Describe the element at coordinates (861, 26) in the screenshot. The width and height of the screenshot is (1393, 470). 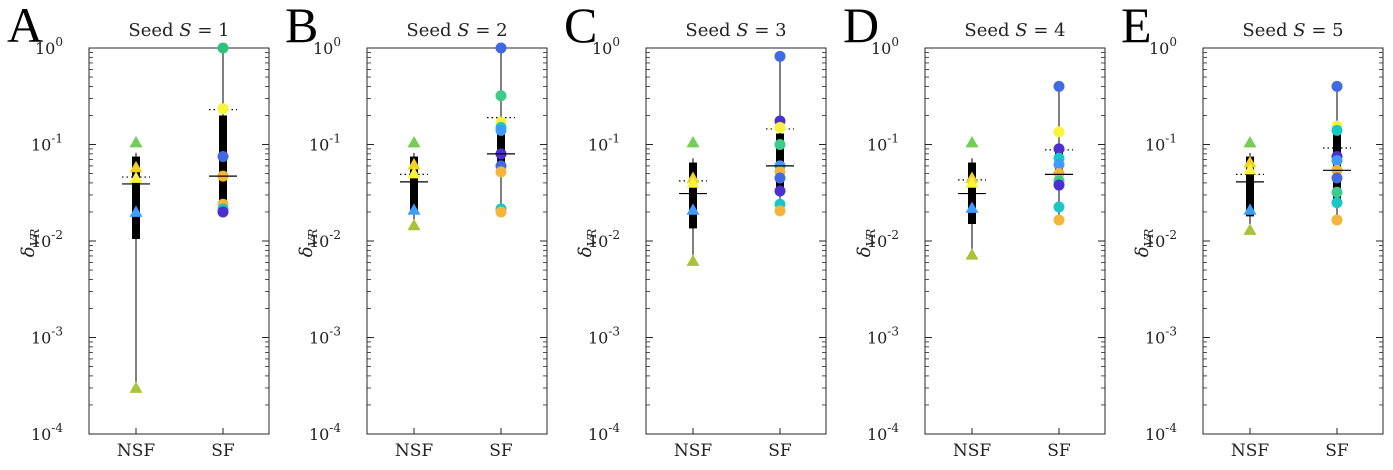
I see `panel-letter: D` at that location.